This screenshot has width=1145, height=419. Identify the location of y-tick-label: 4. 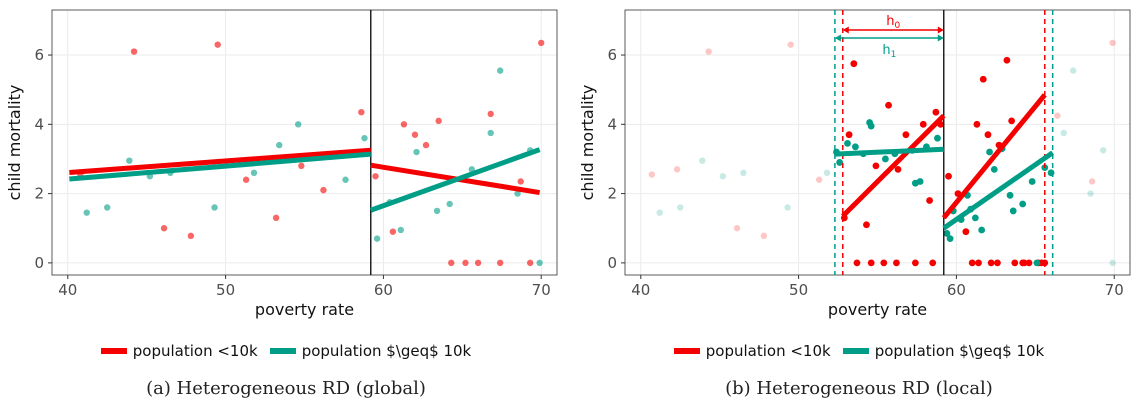
(612, 124).